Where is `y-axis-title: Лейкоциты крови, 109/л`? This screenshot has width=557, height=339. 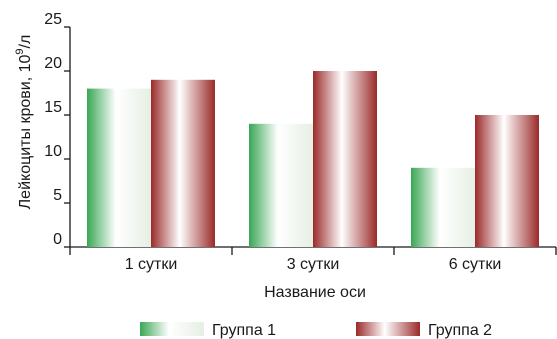
y-axis-title: Лейкоциты крови, 109/л is located at coordinates (24, 122).